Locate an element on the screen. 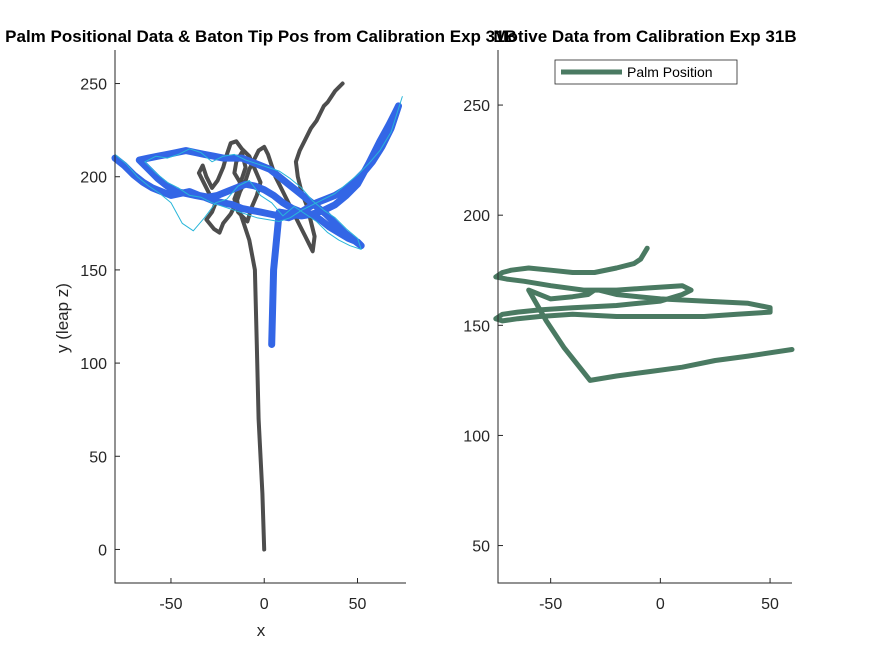  left-y-tick-label: 250 is located at coordinates (93, 85).